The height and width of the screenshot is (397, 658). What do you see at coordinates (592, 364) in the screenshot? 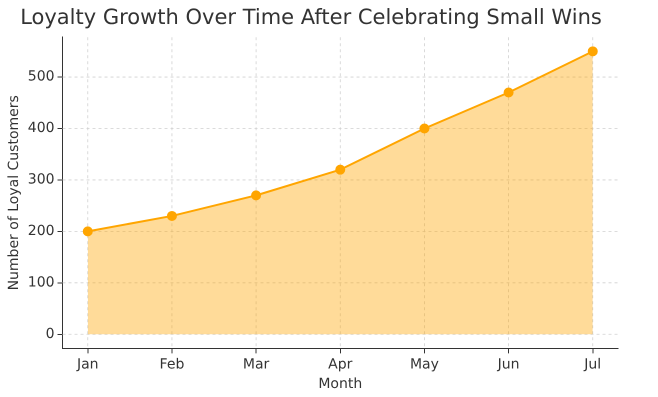
I see `x-tick-label: Jul` at bounding box center [592, 364].